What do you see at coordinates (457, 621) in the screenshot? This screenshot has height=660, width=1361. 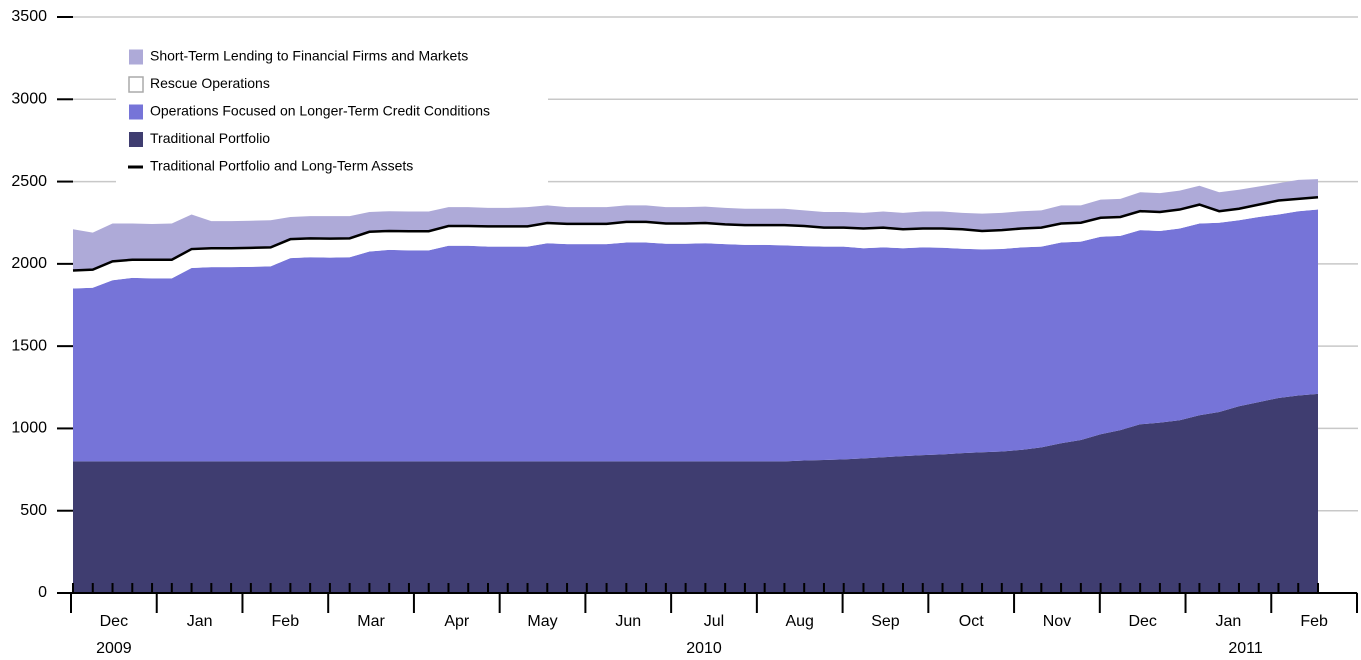 I see `x-tick-label: Apr` at bounding box center [457, 621].